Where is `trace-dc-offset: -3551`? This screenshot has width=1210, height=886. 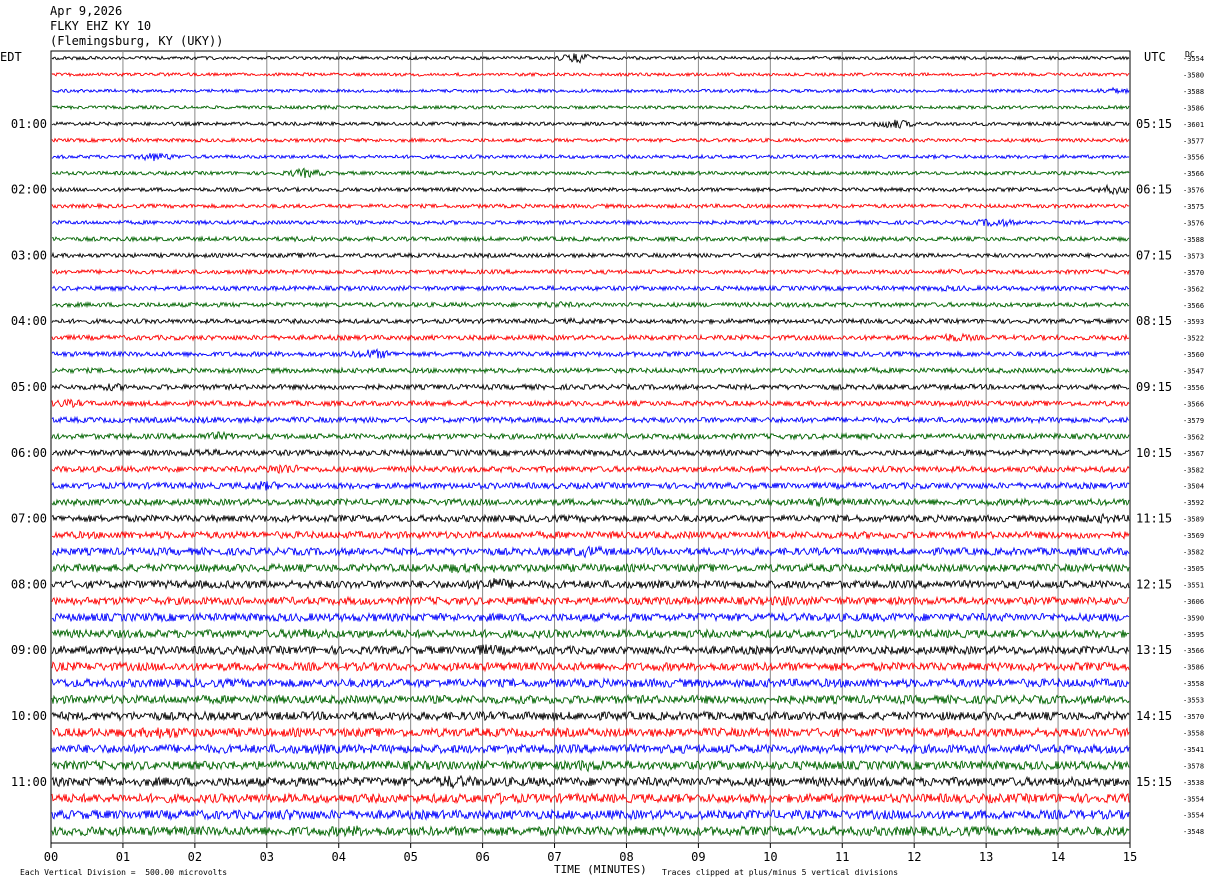
trace-dc-offset: -3551 is located at coordinates (1193, 585).